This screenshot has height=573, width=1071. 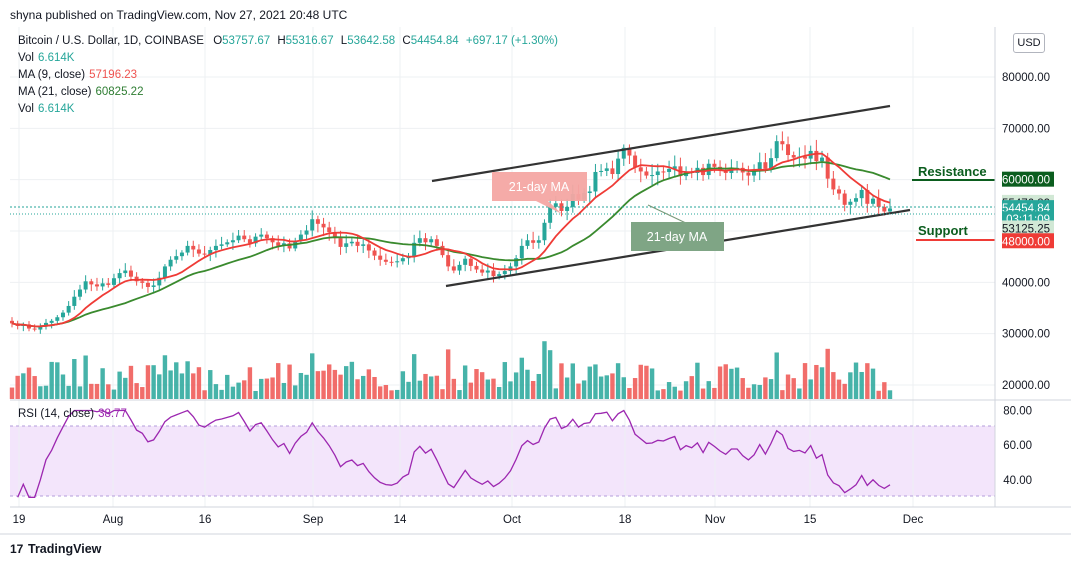 I want to click on rsi-value: 38.77, so click(x=112, y=414).